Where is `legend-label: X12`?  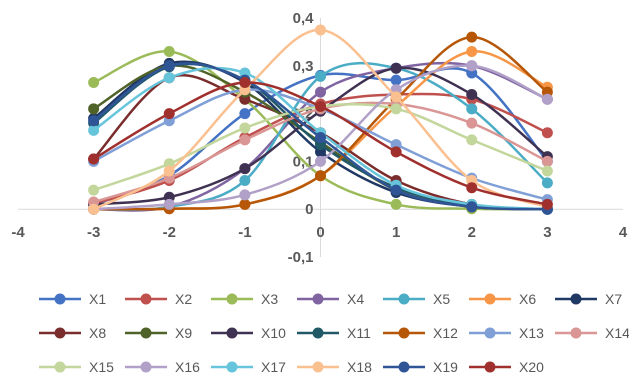 legend-label: X12 is located at coordinates (445, 333).